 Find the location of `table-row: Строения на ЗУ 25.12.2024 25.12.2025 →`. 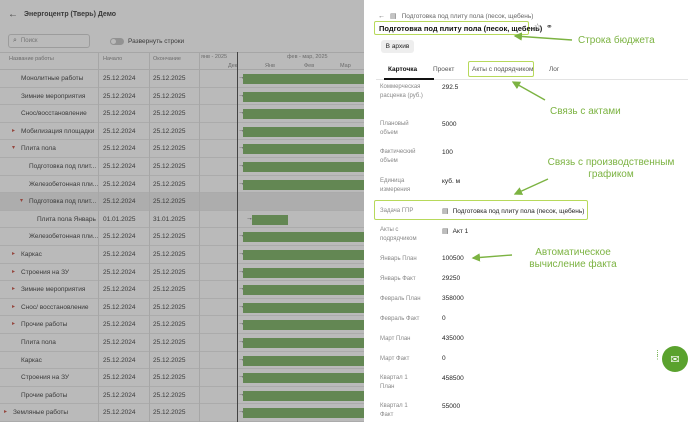

table-row: Строения на ЗУ 25.12.2024 25.12.2025 → is located at coordinates (182, 378).